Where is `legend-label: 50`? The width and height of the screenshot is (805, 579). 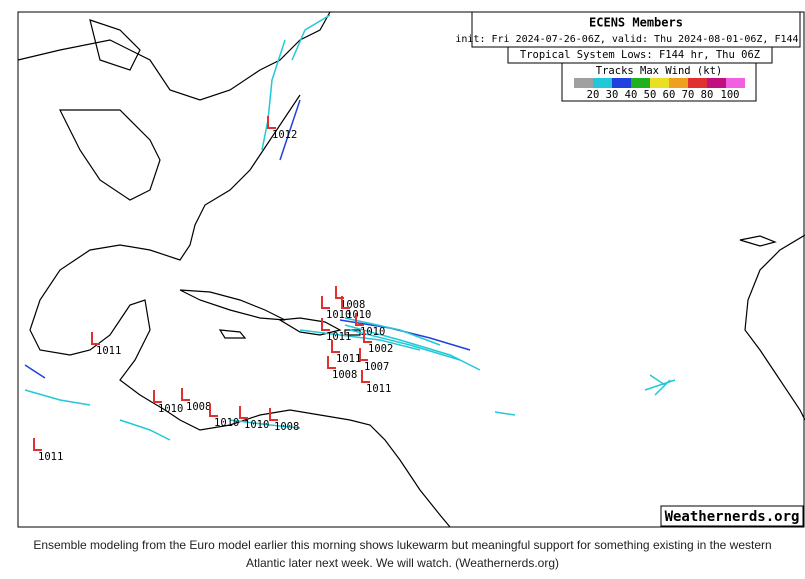
legend-label: 50 is located at coordinates (650, 95).